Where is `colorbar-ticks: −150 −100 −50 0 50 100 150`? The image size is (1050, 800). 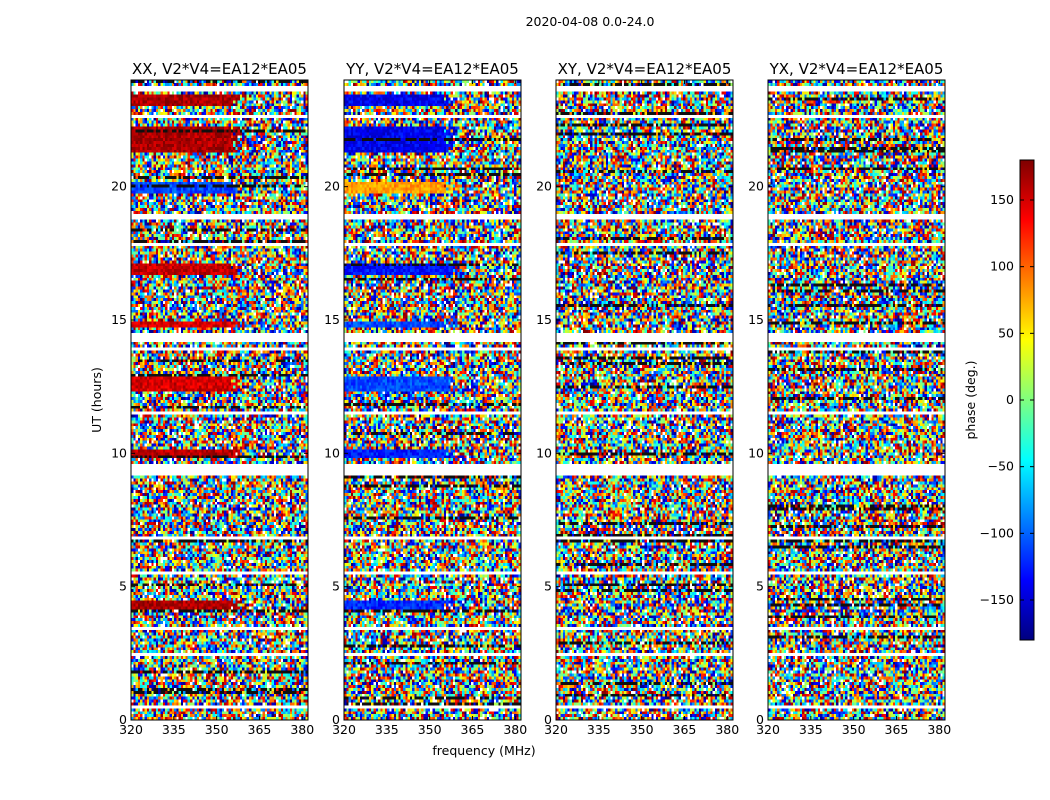 colorbar-ticks: −150 −100 −50 0 50 100 150 is located at coordinates (1007, 399).